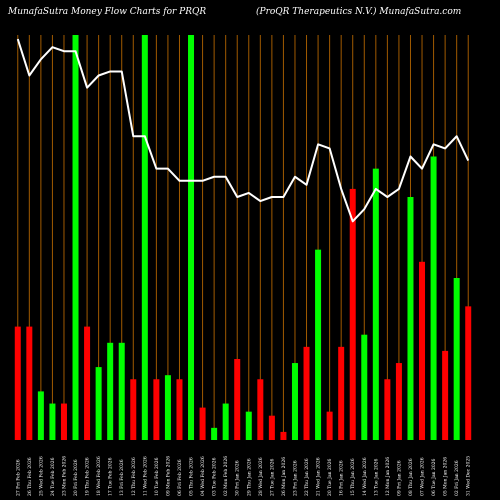  Describe the element at coordinates (30, 476) in the screenshot. I see `date-label: 26 Thu Feb 2026` at that location.